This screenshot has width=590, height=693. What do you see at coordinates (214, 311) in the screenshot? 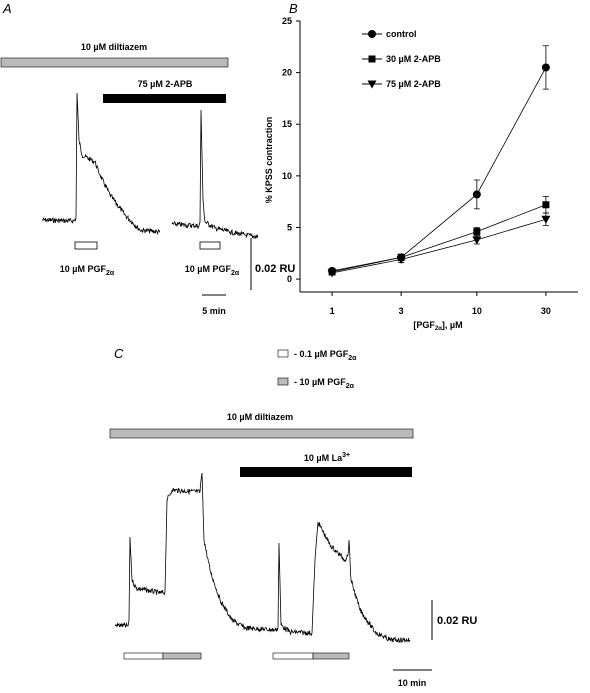
I see `scale-label: 5 min` at bounding box center [214, 311].